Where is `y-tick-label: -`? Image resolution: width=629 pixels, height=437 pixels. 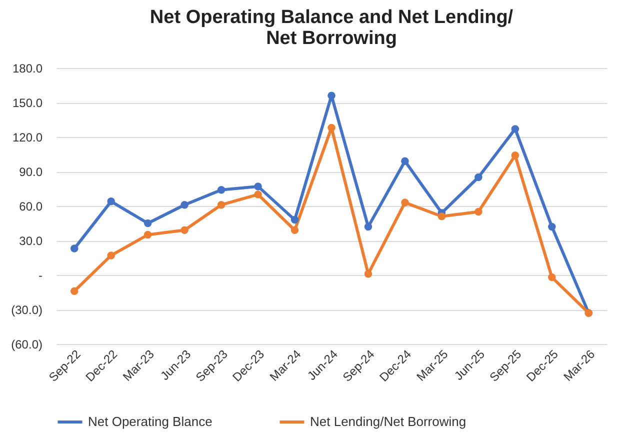 y-tick-label: - is located at coordinates (40, 275).